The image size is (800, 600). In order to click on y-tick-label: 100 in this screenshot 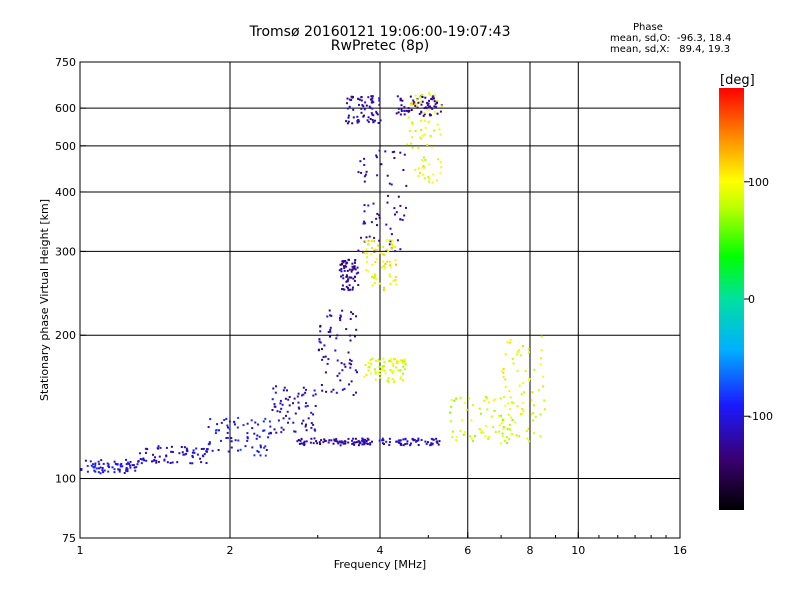, I will do `click(65, 479)`.